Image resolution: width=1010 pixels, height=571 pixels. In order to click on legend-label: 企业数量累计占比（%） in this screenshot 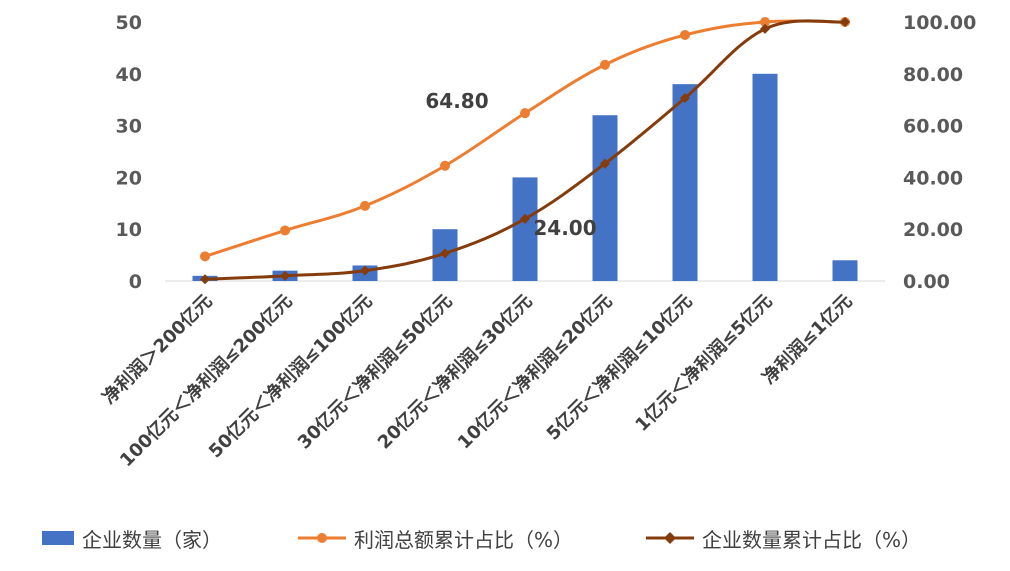, I will do `click(812, 539)`.